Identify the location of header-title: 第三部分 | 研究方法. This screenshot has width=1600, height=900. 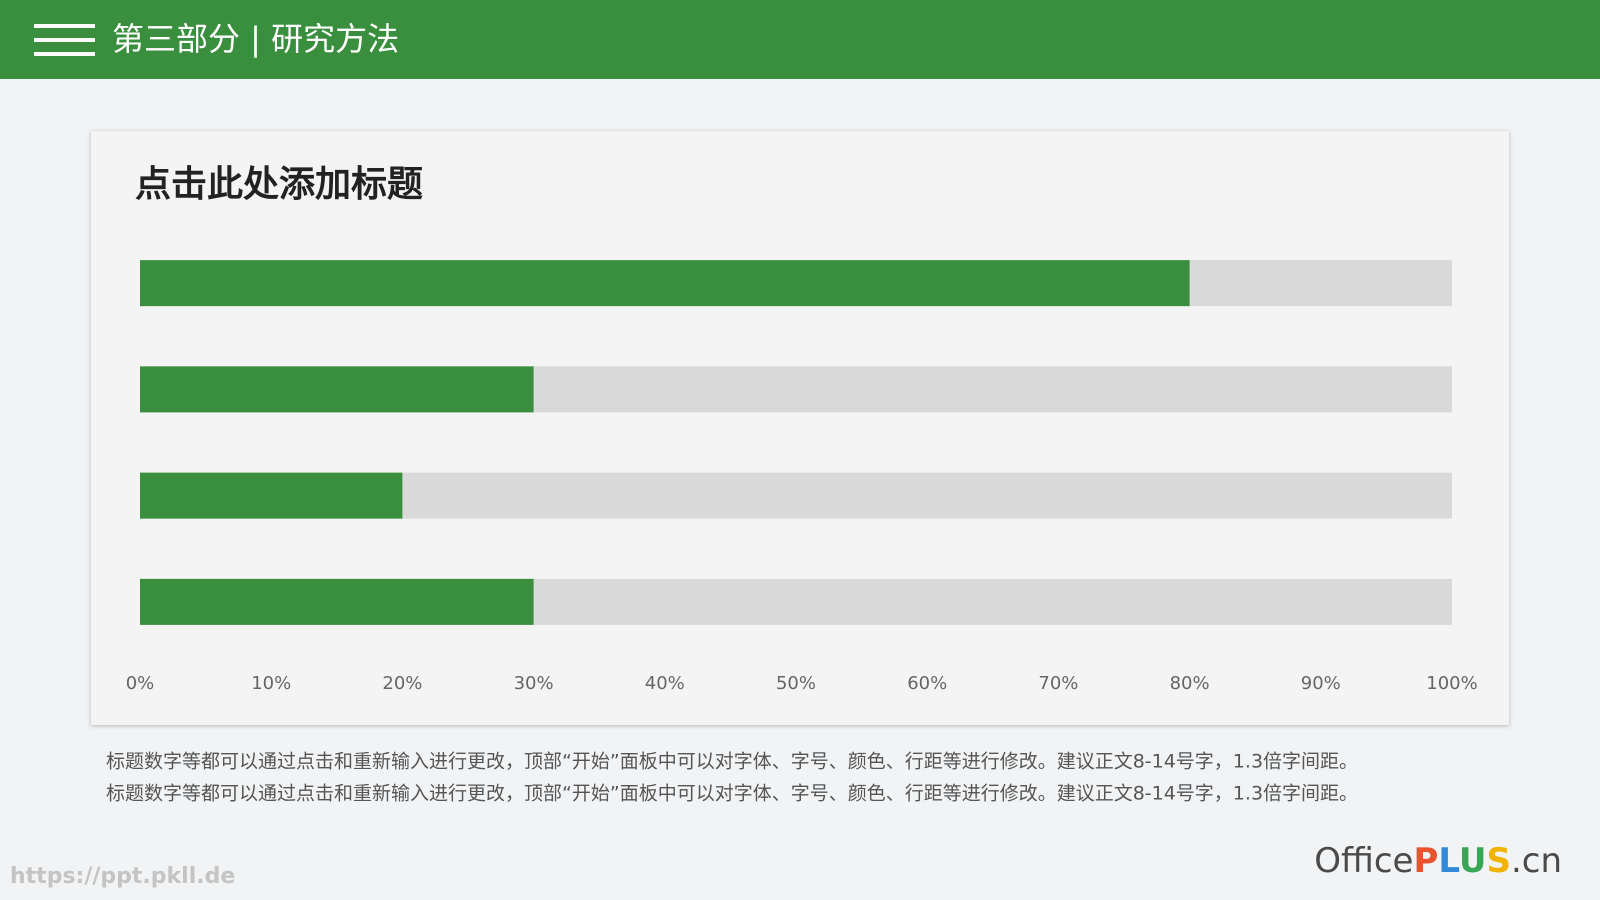
(255, 39).